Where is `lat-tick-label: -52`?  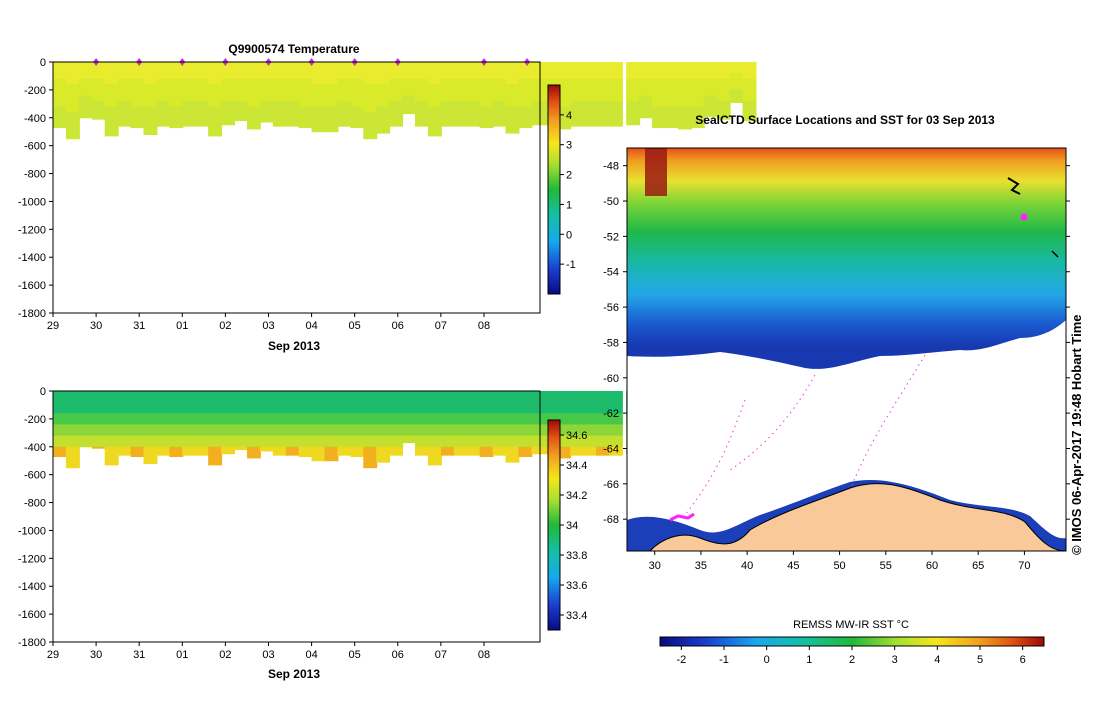 lat-tick-label: -52 is located at coordinates (611, 237).